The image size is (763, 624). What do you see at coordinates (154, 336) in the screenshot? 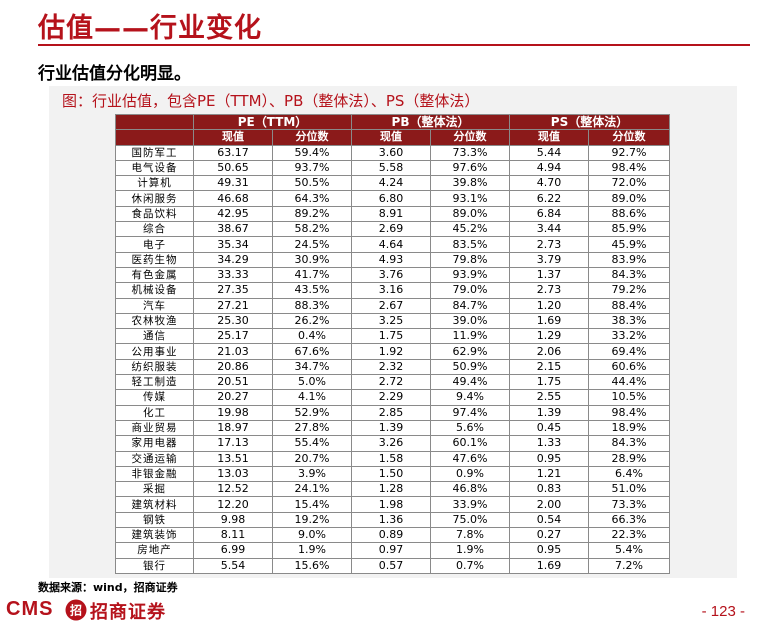
I see `cell-industry: 通信` at bounding box center [154, 336].